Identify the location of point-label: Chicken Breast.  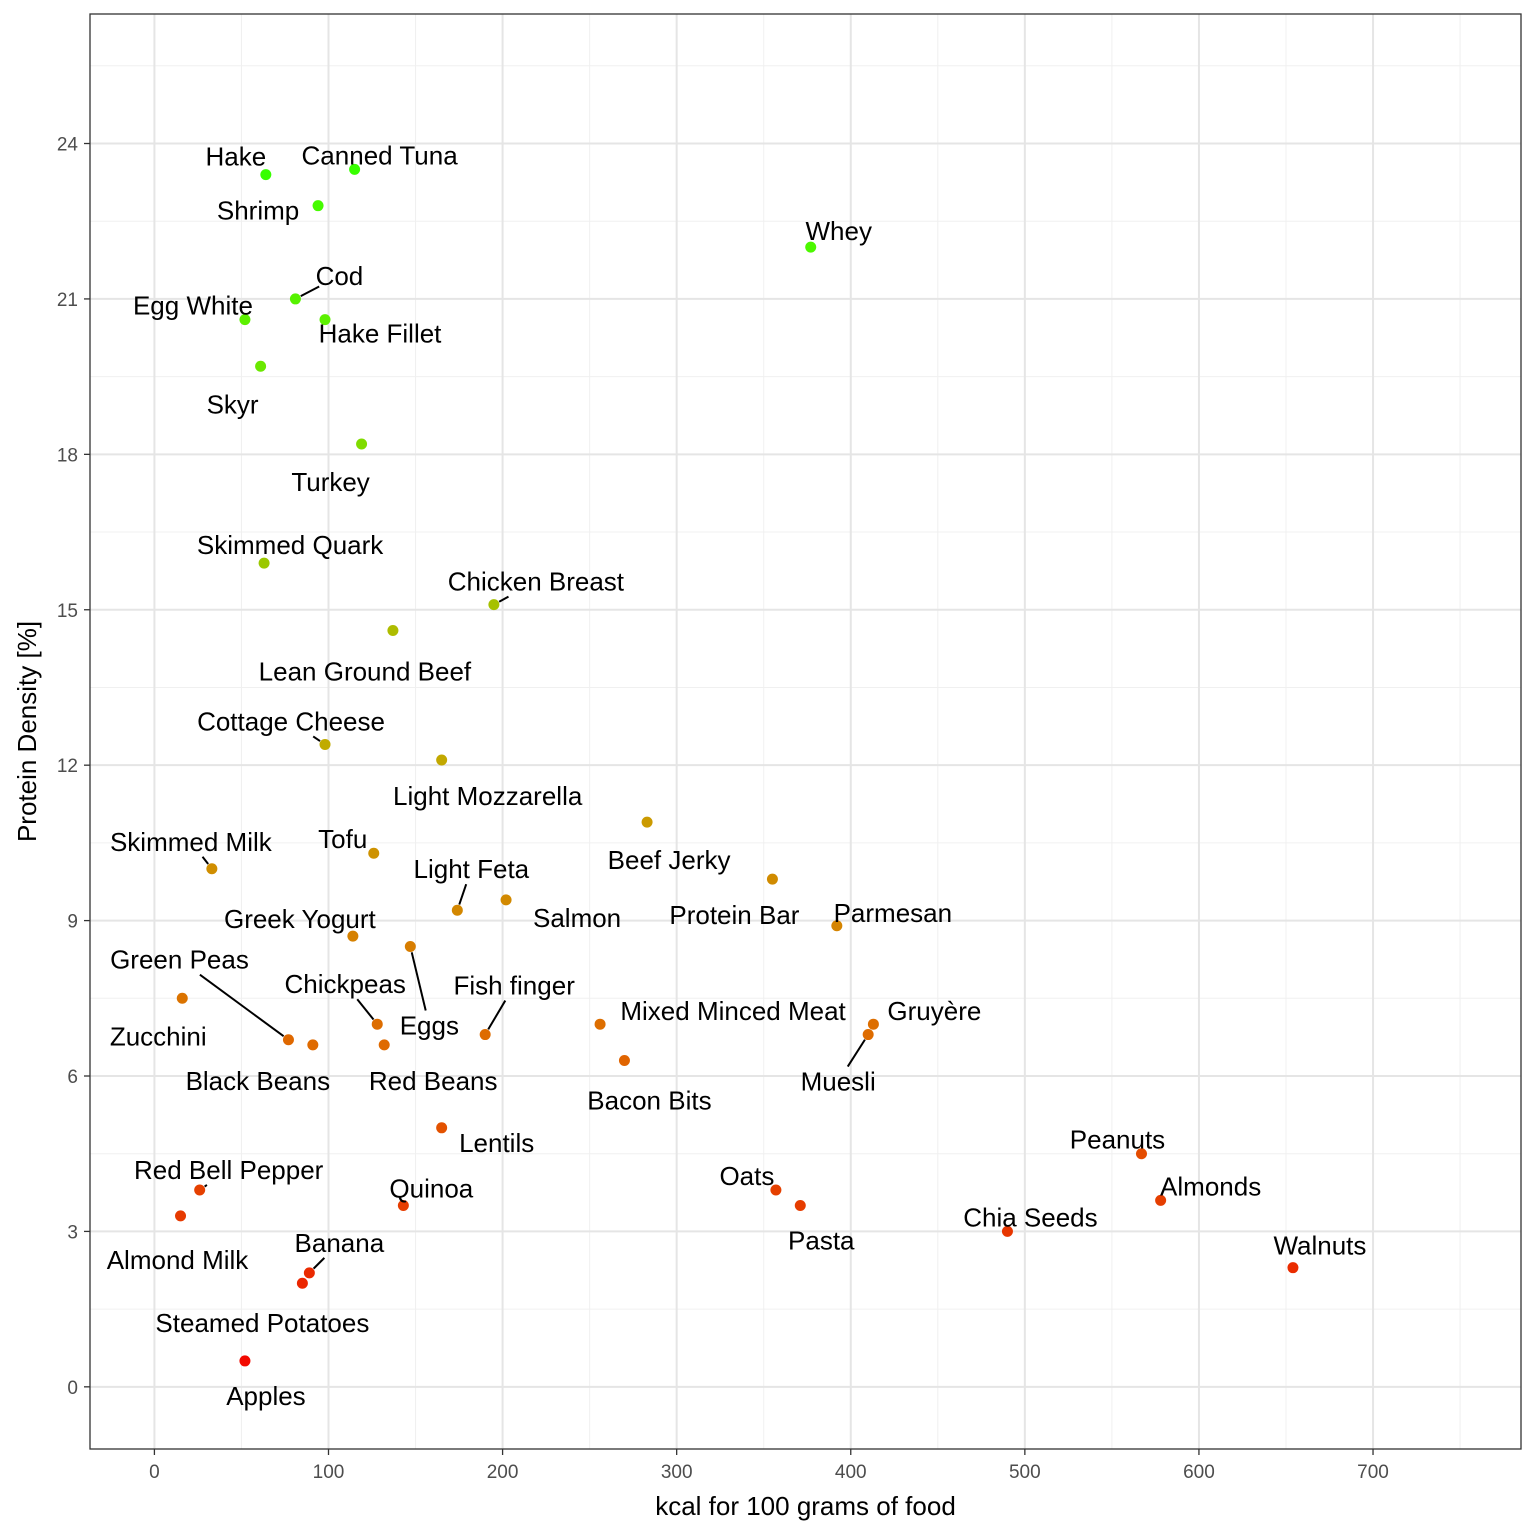
(536, 582).